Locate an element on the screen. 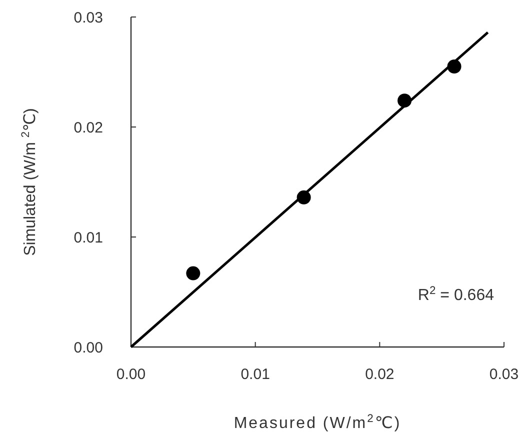 This screenshot has width=524, height=445. y-tick-label: 0.03 is located at coordinates (88, 17).